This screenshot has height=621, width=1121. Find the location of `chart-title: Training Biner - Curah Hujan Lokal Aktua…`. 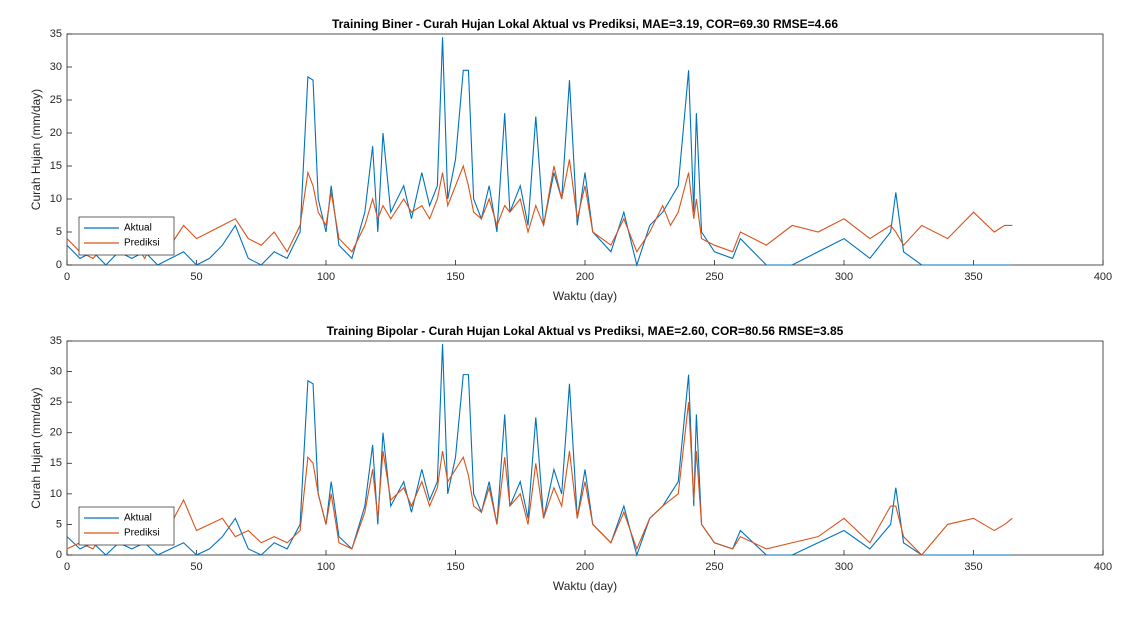

chart-title: Training Biner - Curah Hujan Lokal Aktua… is located at coordinates (585, 24).